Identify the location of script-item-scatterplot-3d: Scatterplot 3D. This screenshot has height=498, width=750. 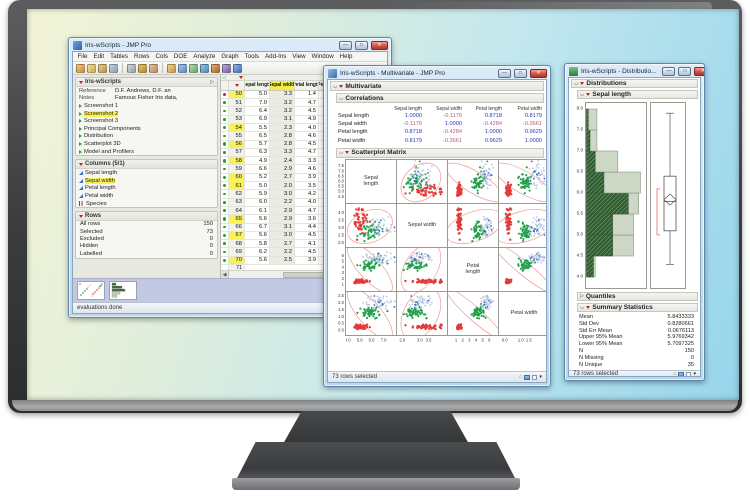
(146, 144).